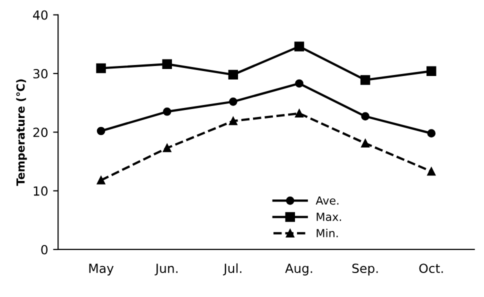 This screenshot has height=297, width=484. I want to click on x-tick-label: Sep., so click(365, 270).